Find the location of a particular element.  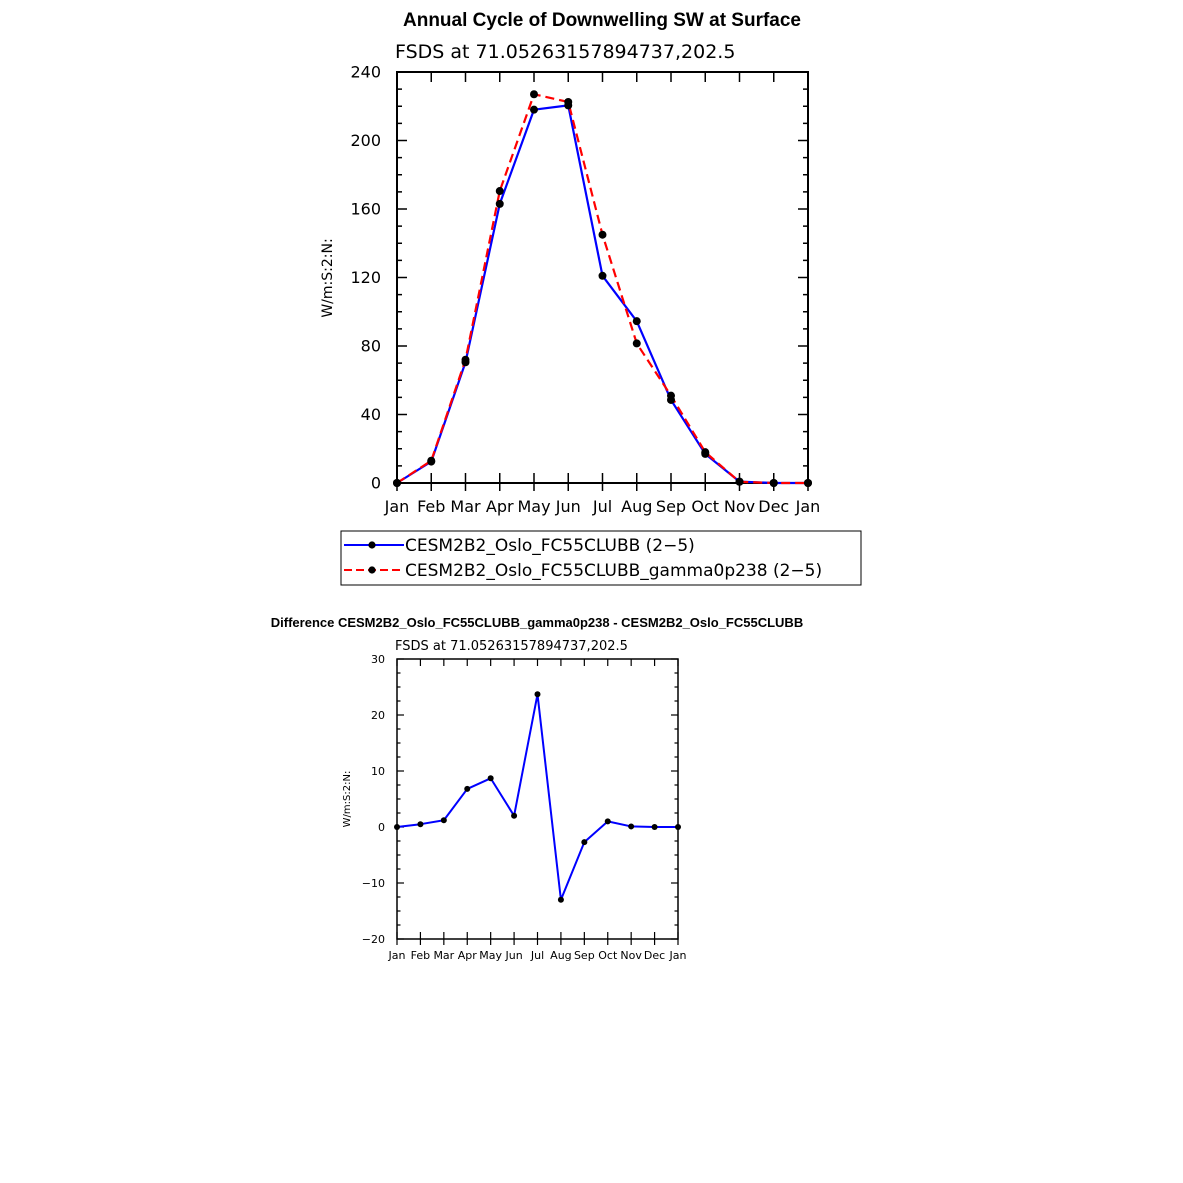

chart1-xtick-label: May is located at coordinates (490, 955).